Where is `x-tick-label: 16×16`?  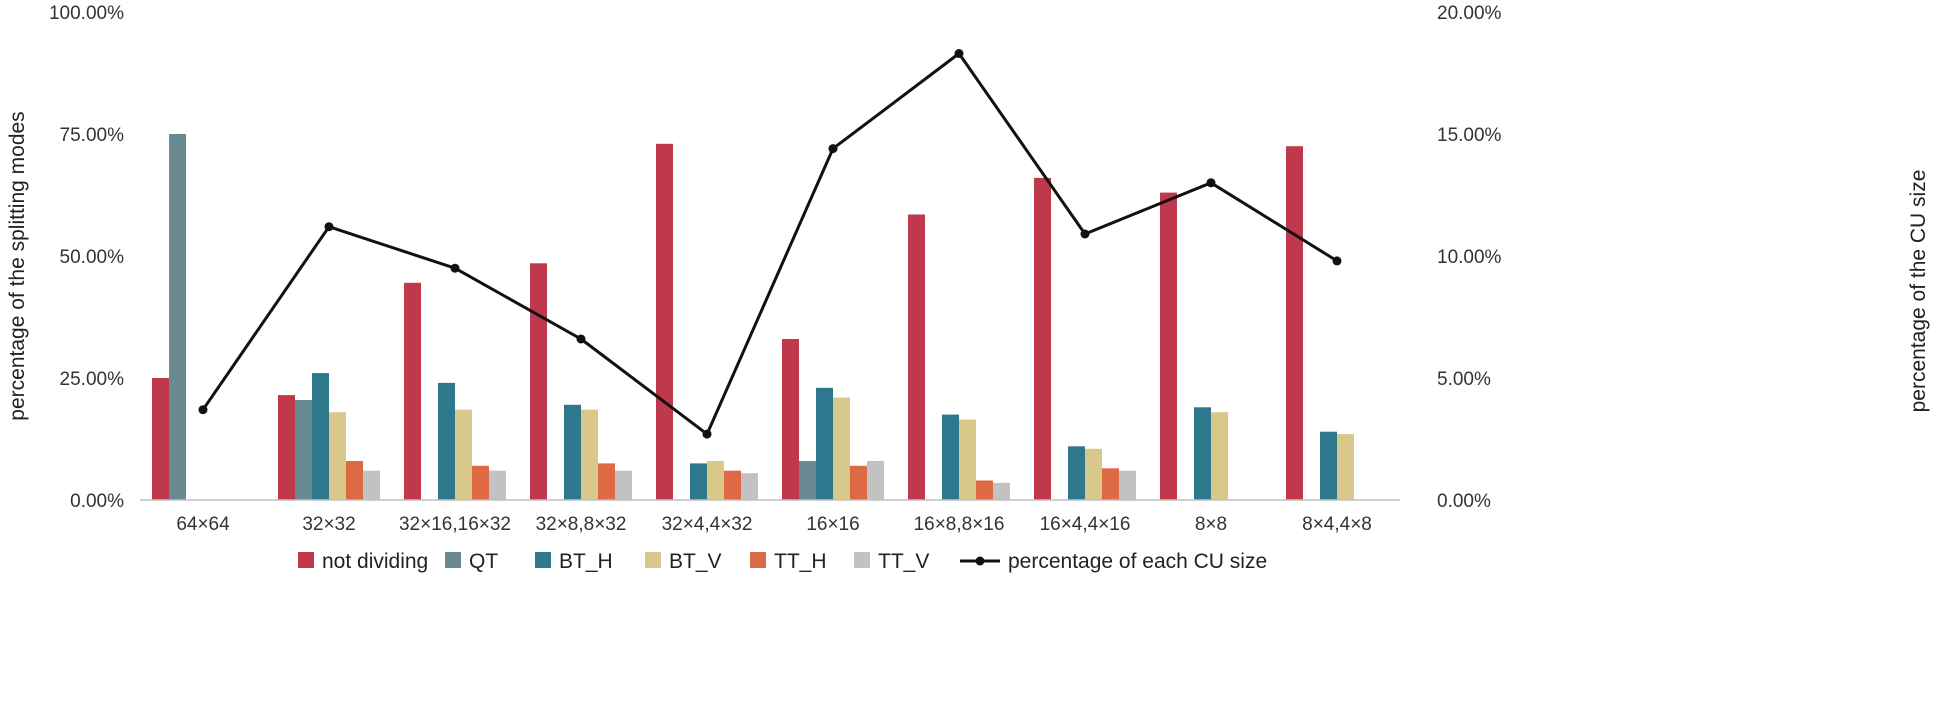
x-tick-label: 16×16 is located at coordinates (832, 524).